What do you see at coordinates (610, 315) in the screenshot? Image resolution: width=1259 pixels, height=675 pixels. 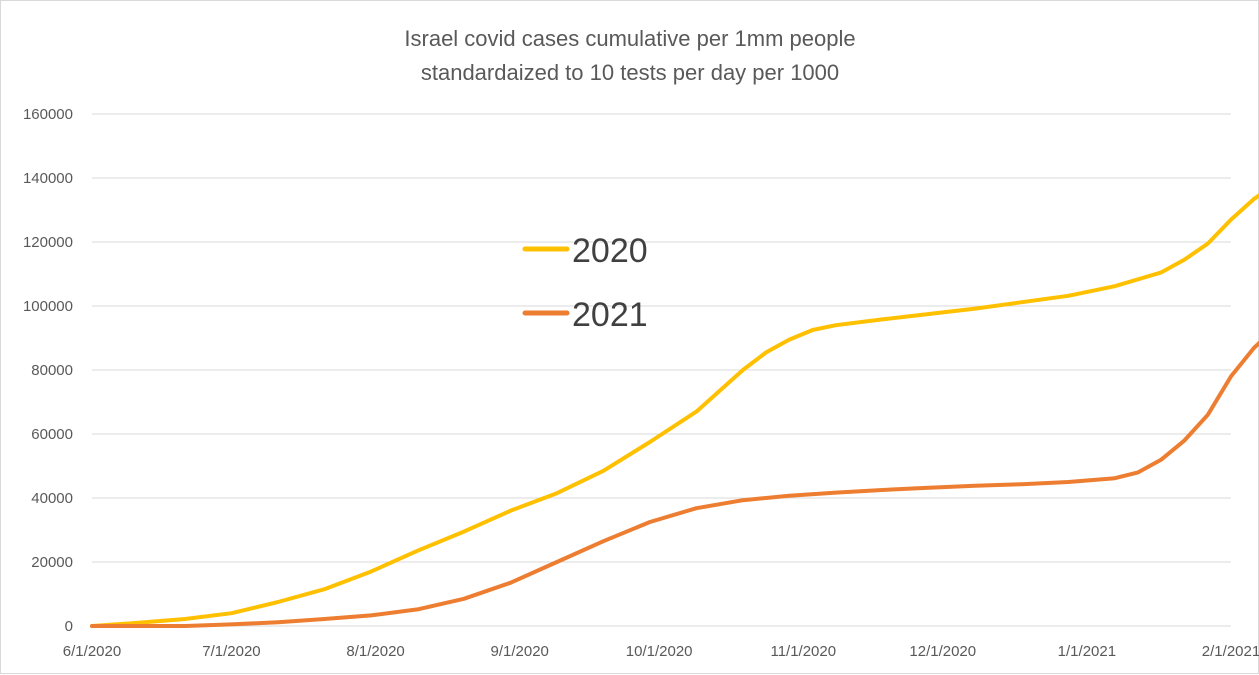 I see `legend-label-2021: 2021` at bounding box center [610, 315].